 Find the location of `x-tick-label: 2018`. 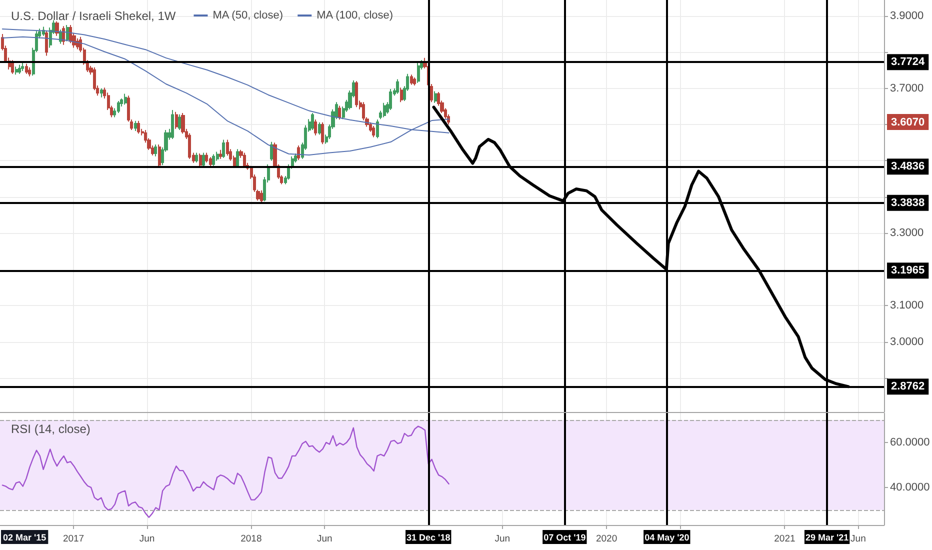

x-tick-label: 2018 is located at coordinates (251, 539).